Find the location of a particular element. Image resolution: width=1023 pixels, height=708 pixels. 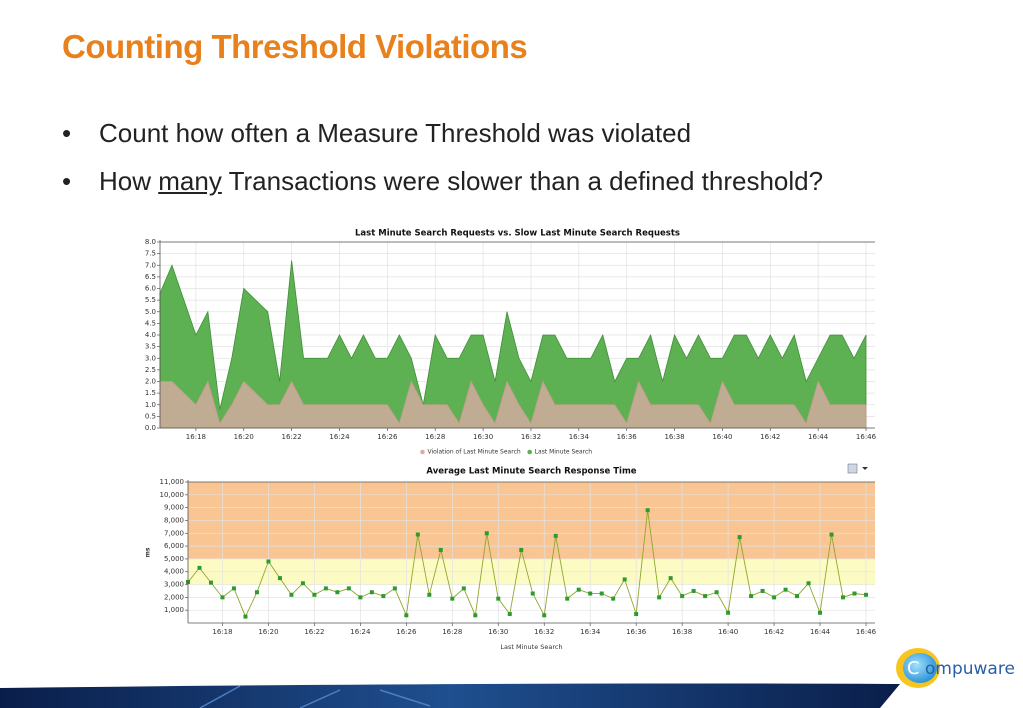

y-tick-label: 4.0 is located at coordinates (150, 335).